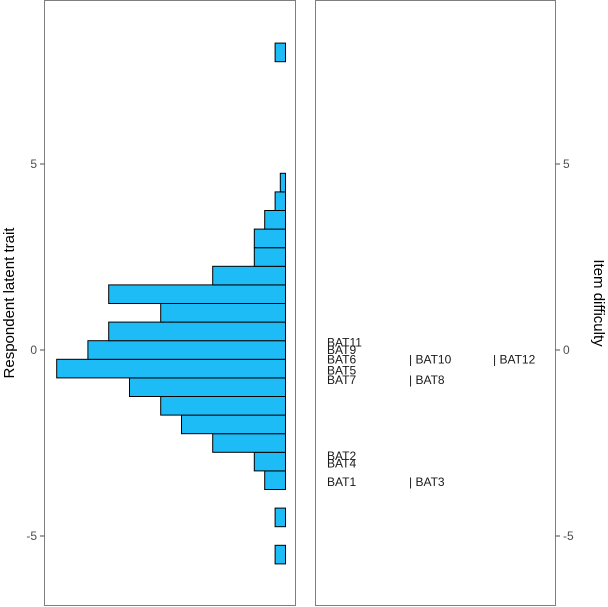  What do you see at coordinates (341, 380) in the screenshot?
I see `item-label: BAT7` at bounding box center [341, 380].